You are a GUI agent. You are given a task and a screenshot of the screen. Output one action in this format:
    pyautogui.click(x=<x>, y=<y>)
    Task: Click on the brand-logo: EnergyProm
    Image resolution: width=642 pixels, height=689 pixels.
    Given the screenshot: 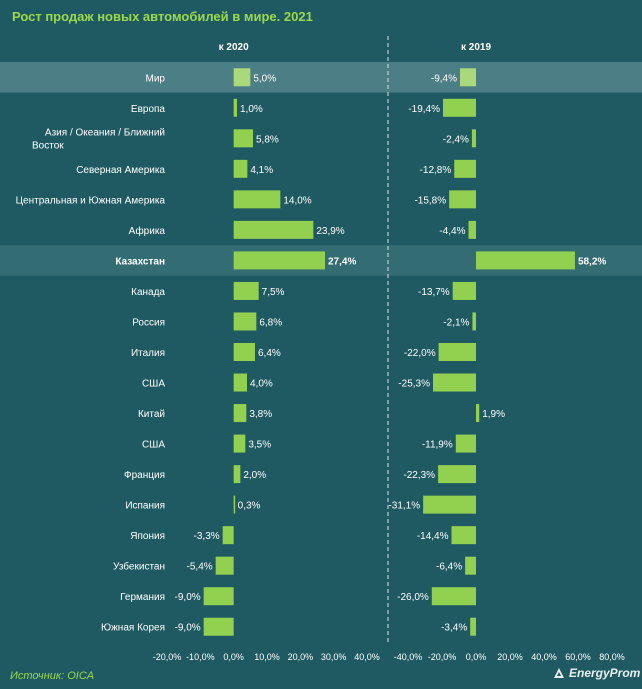 What is the action you would take?
    pyautogui.click(x=596, y=673)
    